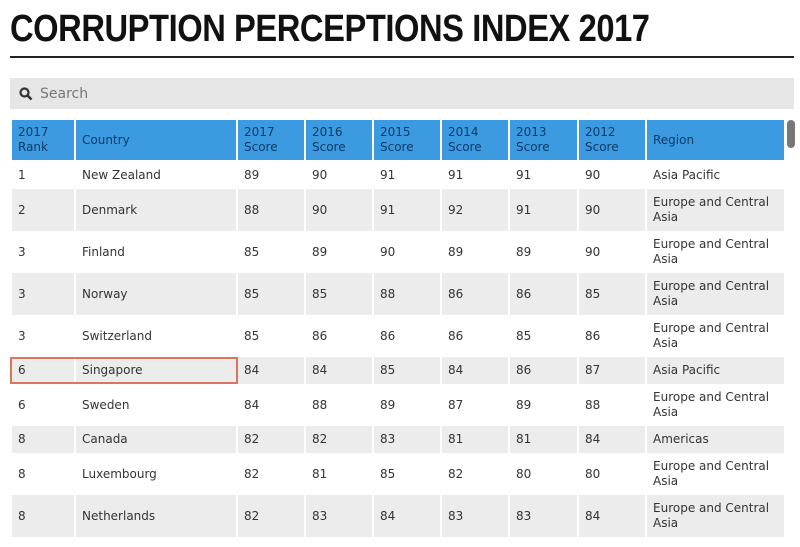  Describe the element at coordinates (475, 210) in the screenshot. I see `table-cell: 92` at that location.